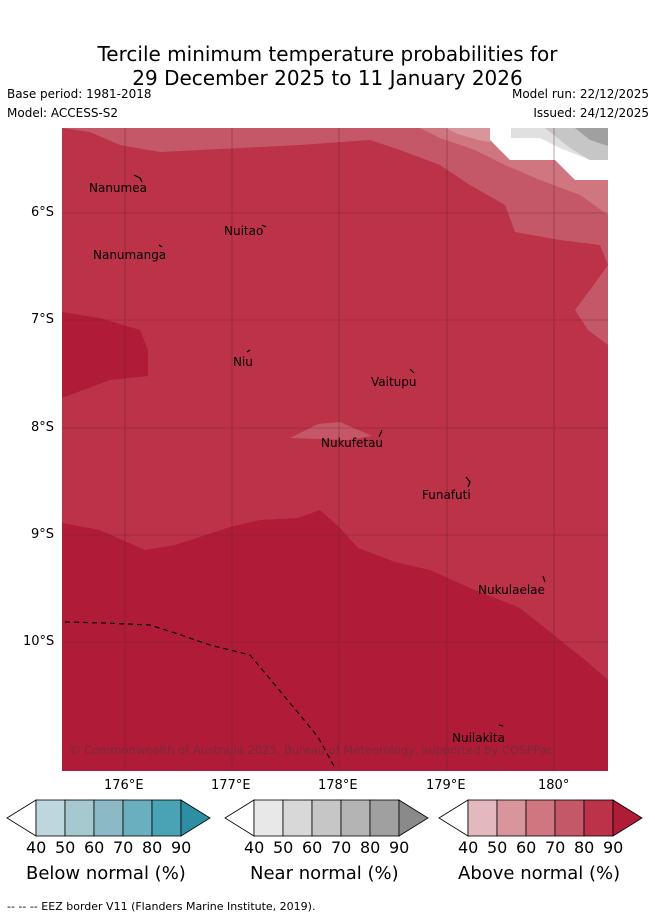 The width and height of the screenshot is (655, 919). Describe the element at coordinates (324, 873) in the screenshot. I see `near-normal-title: Near normal (%)` at that location.